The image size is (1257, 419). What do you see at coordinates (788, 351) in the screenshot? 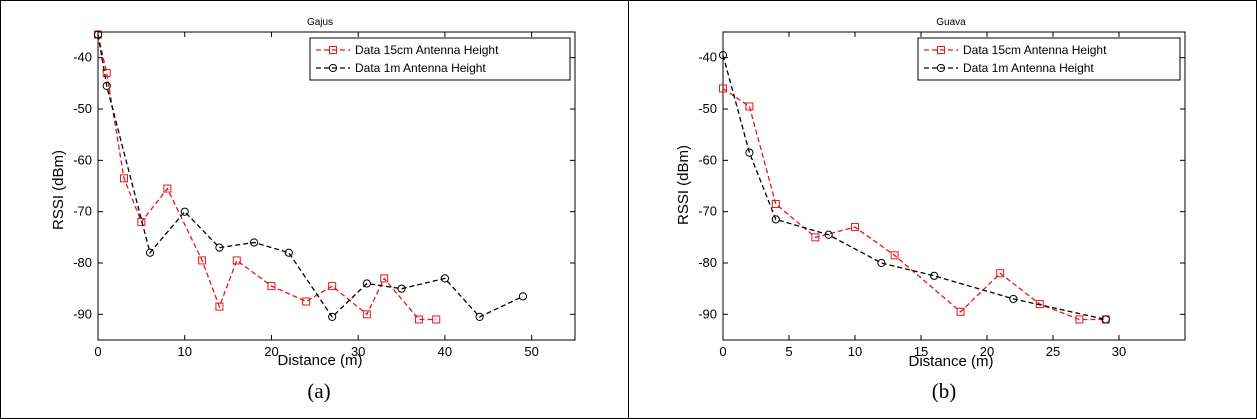
I see `x-tick-label: 5` at bounding box center [788, 351].